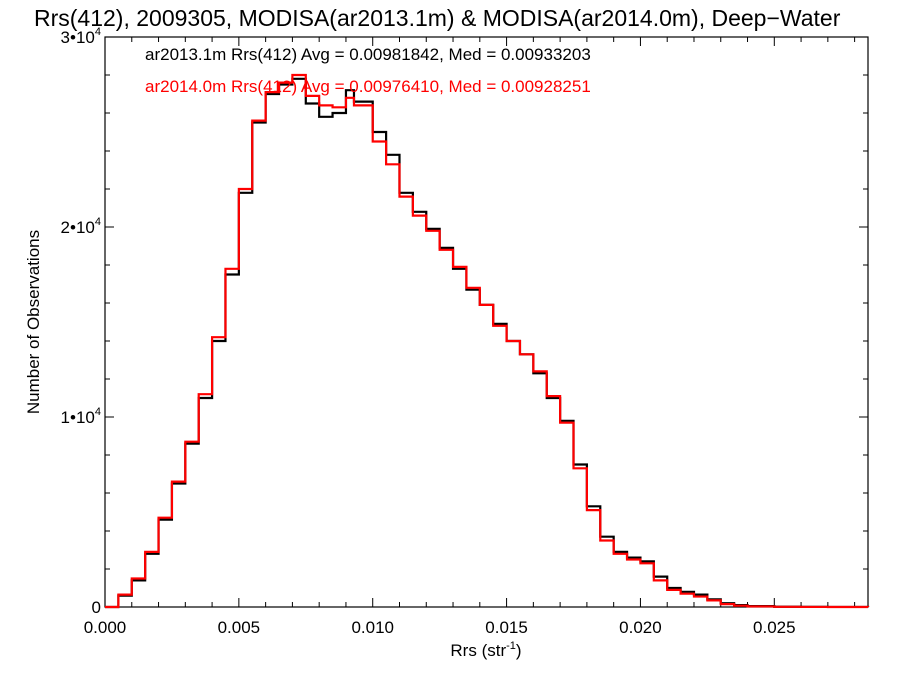  I want to click on x-tick-label: 0.025, so click(774, 627).